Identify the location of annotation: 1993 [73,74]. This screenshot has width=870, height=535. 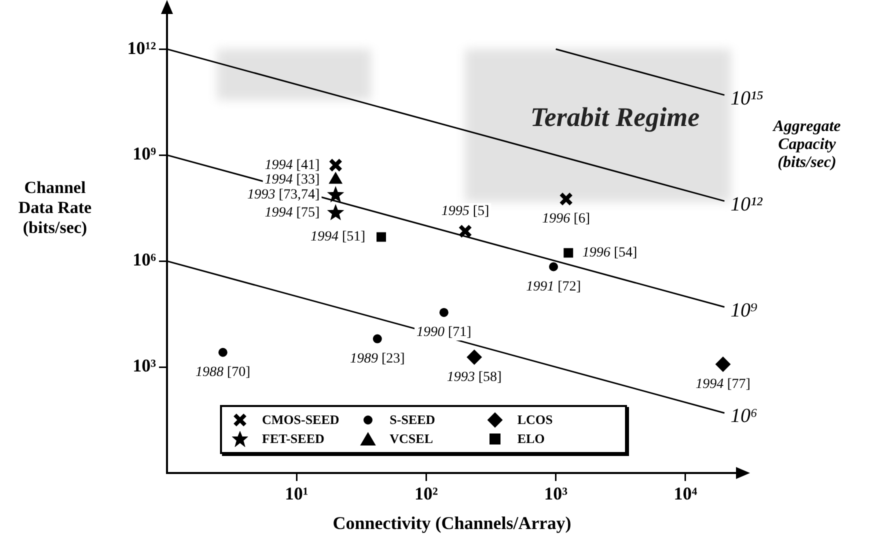
(283, 195).